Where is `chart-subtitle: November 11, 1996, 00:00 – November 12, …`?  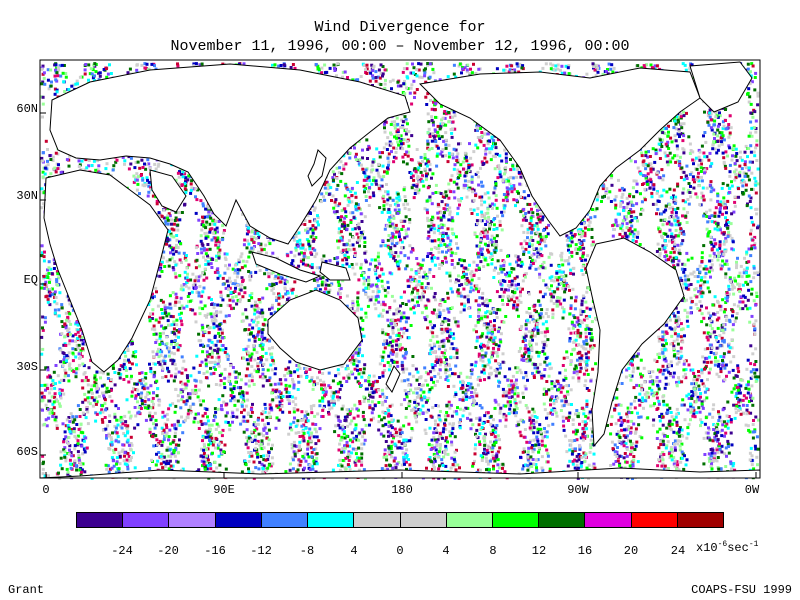 chart-subtitle: November 11, 1996, 00:00 – November 12, … is located at coordinates (400, 46).